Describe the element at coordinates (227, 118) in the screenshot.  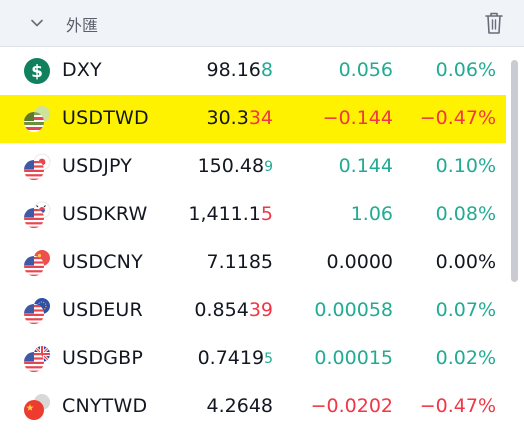
I see `price-main: 30.3` at that location.